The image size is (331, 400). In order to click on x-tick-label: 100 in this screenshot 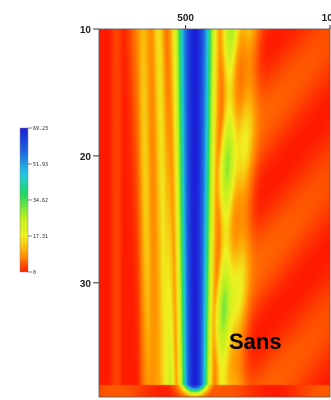, I will do `click(326, 18)`.